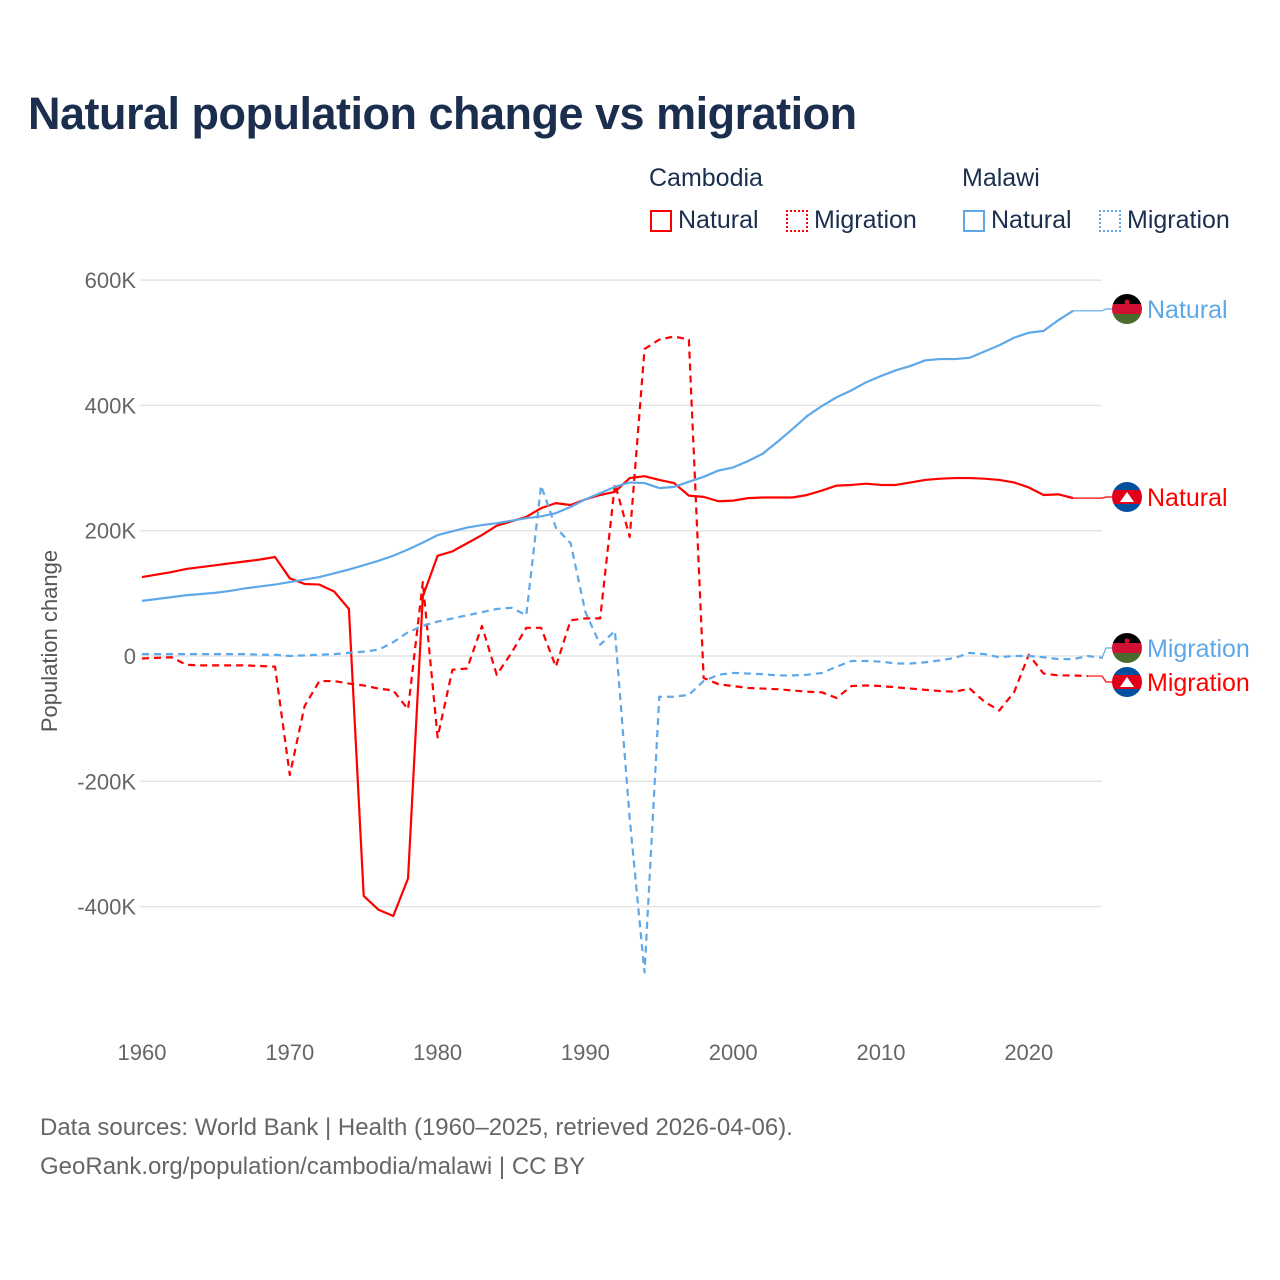 This screenshot has width=1280, height=1280. I want to click on cambodia-migration-end-label: Migration, so click(1198, 683).